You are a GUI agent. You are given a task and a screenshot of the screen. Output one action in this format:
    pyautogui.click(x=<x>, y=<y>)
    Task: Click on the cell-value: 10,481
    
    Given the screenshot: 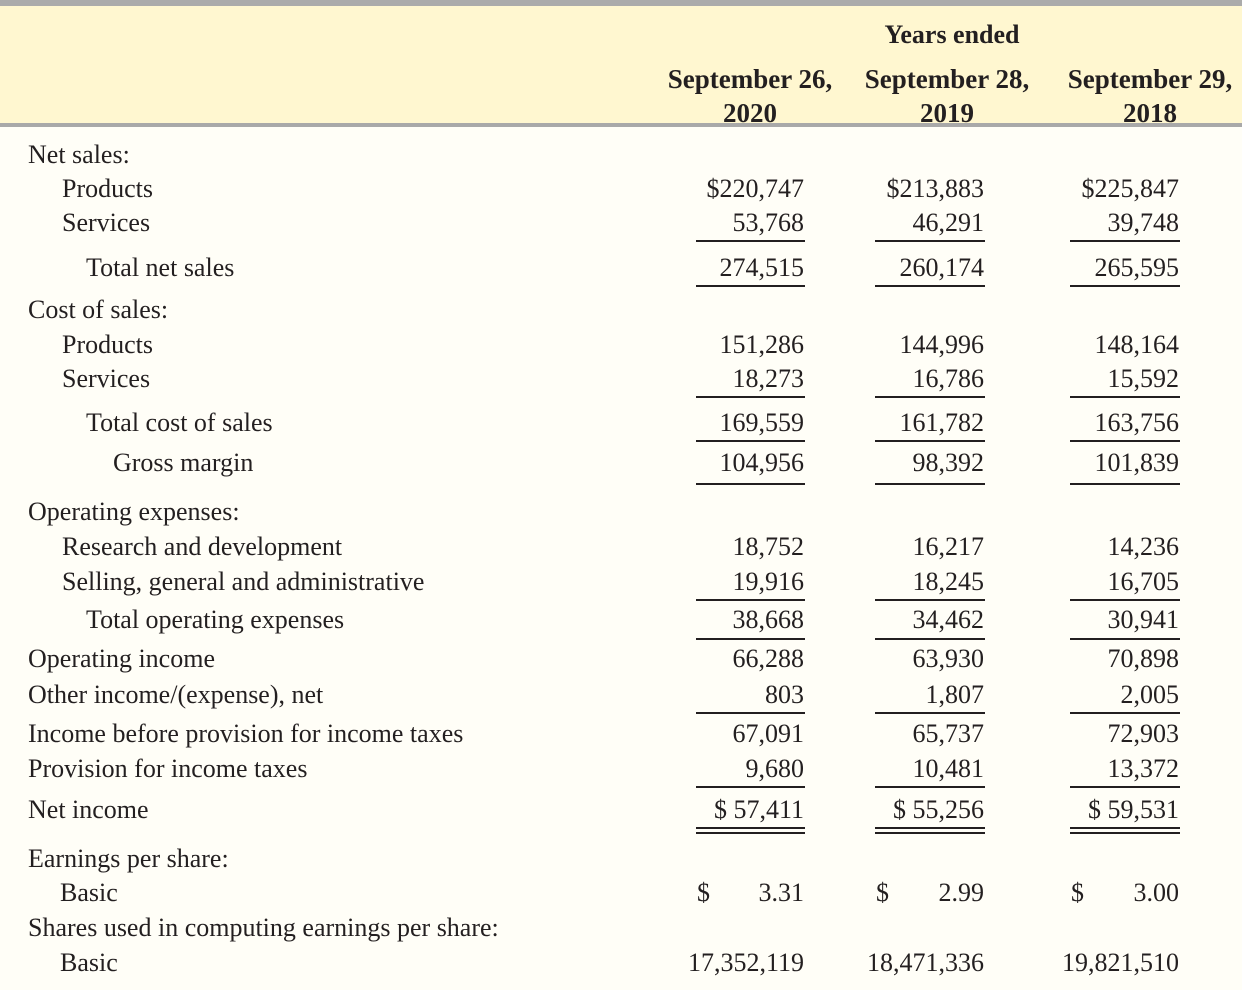 What is the action you would take?
    pyautogui.click(x=948, y=768)
    